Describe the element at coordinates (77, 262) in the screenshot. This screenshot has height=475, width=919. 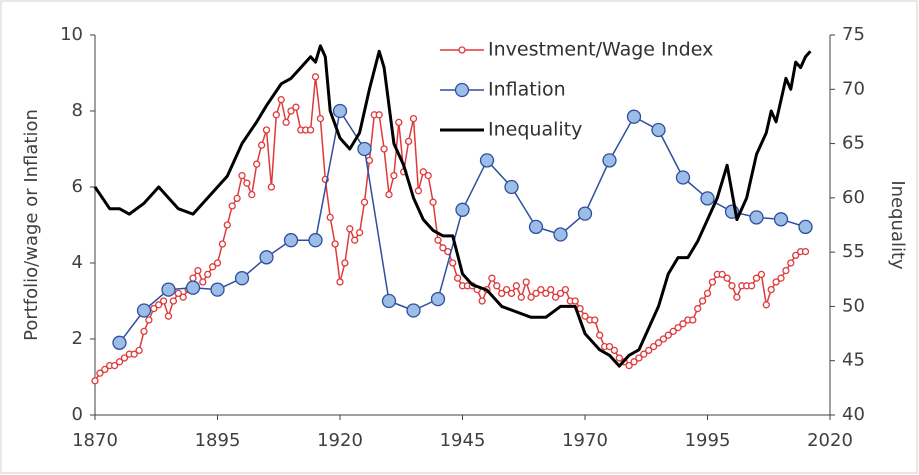
I see `y-tick-label: 4` at that location.